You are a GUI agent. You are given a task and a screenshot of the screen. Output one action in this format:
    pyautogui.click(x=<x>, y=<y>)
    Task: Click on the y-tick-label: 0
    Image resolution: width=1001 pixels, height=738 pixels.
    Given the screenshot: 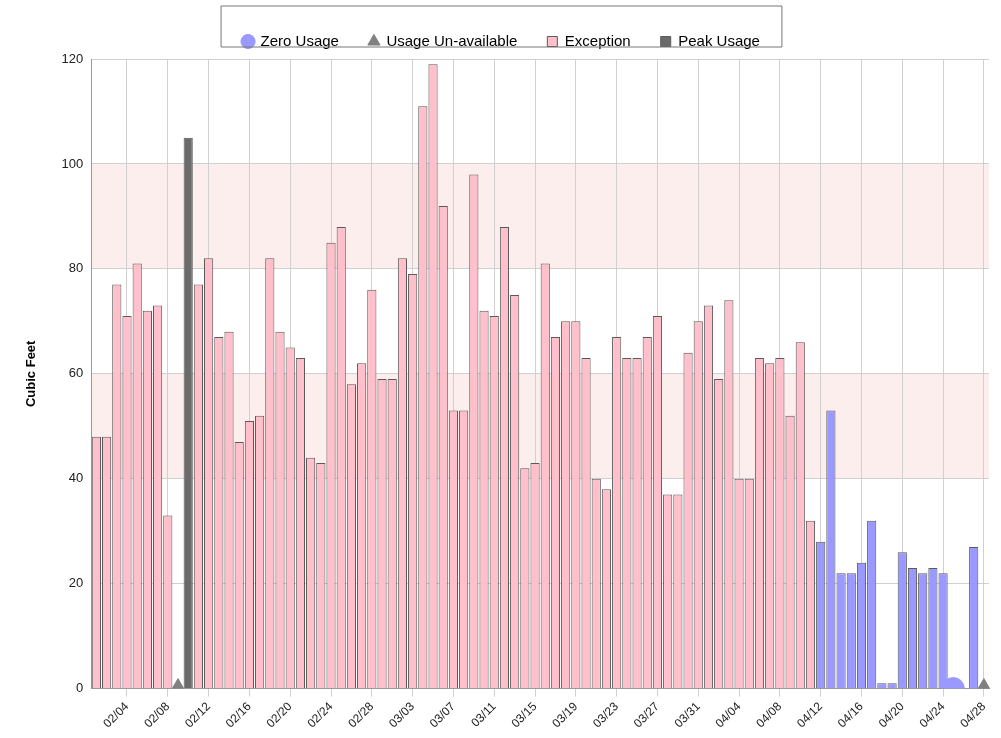 What is the action you would take?
    pyautogui.click(x=80, y=688)
    